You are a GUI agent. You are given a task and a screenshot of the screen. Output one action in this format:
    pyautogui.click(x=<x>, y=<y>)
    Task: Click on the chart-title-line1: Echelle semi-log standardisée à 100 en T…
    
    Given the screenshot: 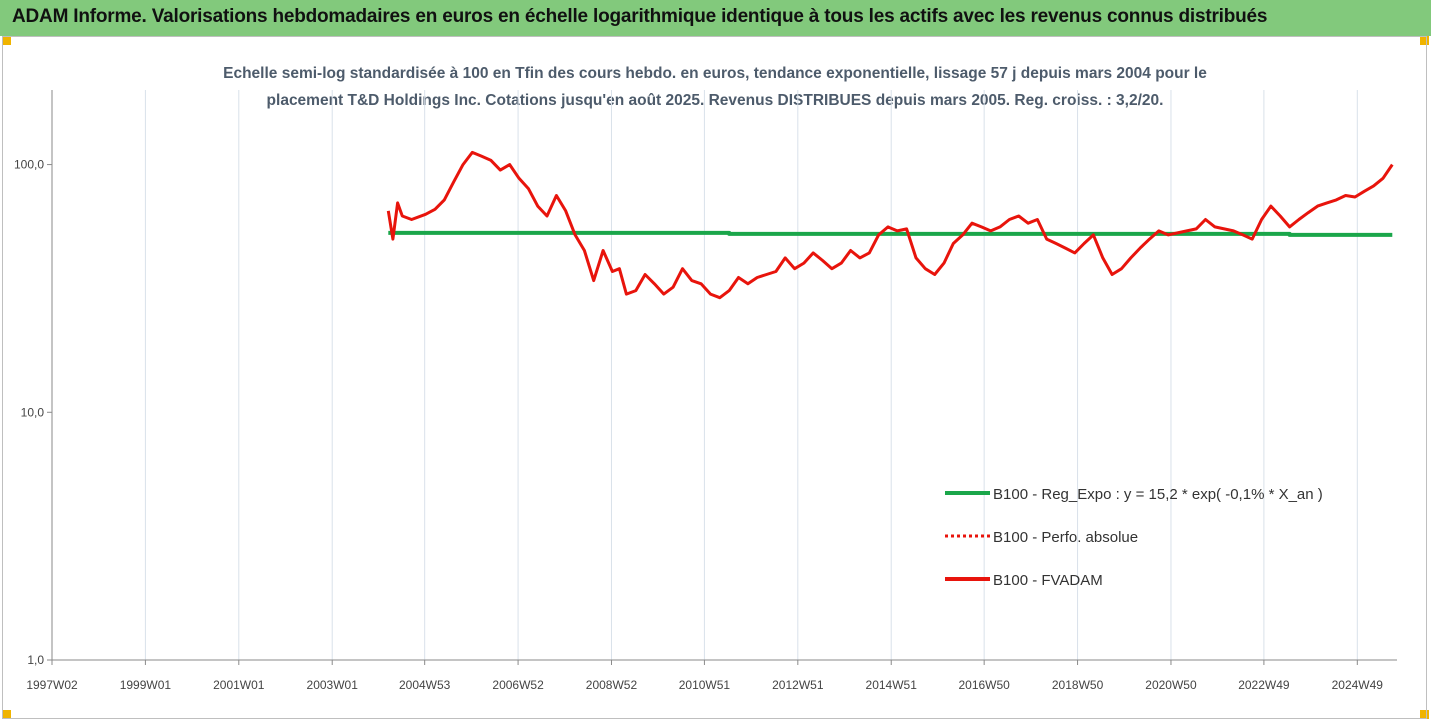 What is the action you would take?
    pyautogui.click(x=715, y=73)
    